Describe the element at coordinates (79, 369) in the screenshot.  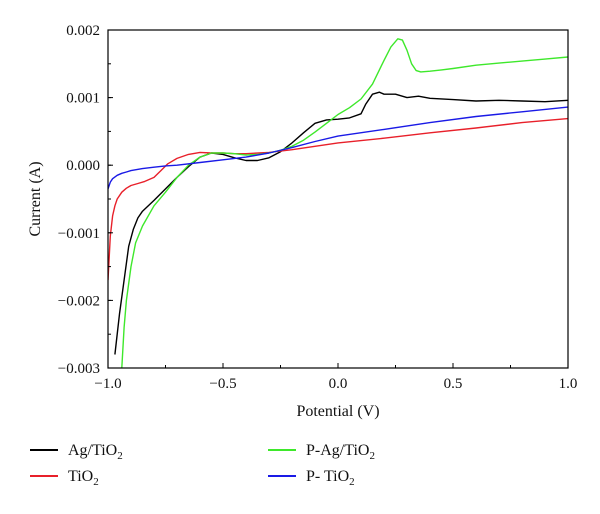
I see `y-tick-label: −0.003` at that location.